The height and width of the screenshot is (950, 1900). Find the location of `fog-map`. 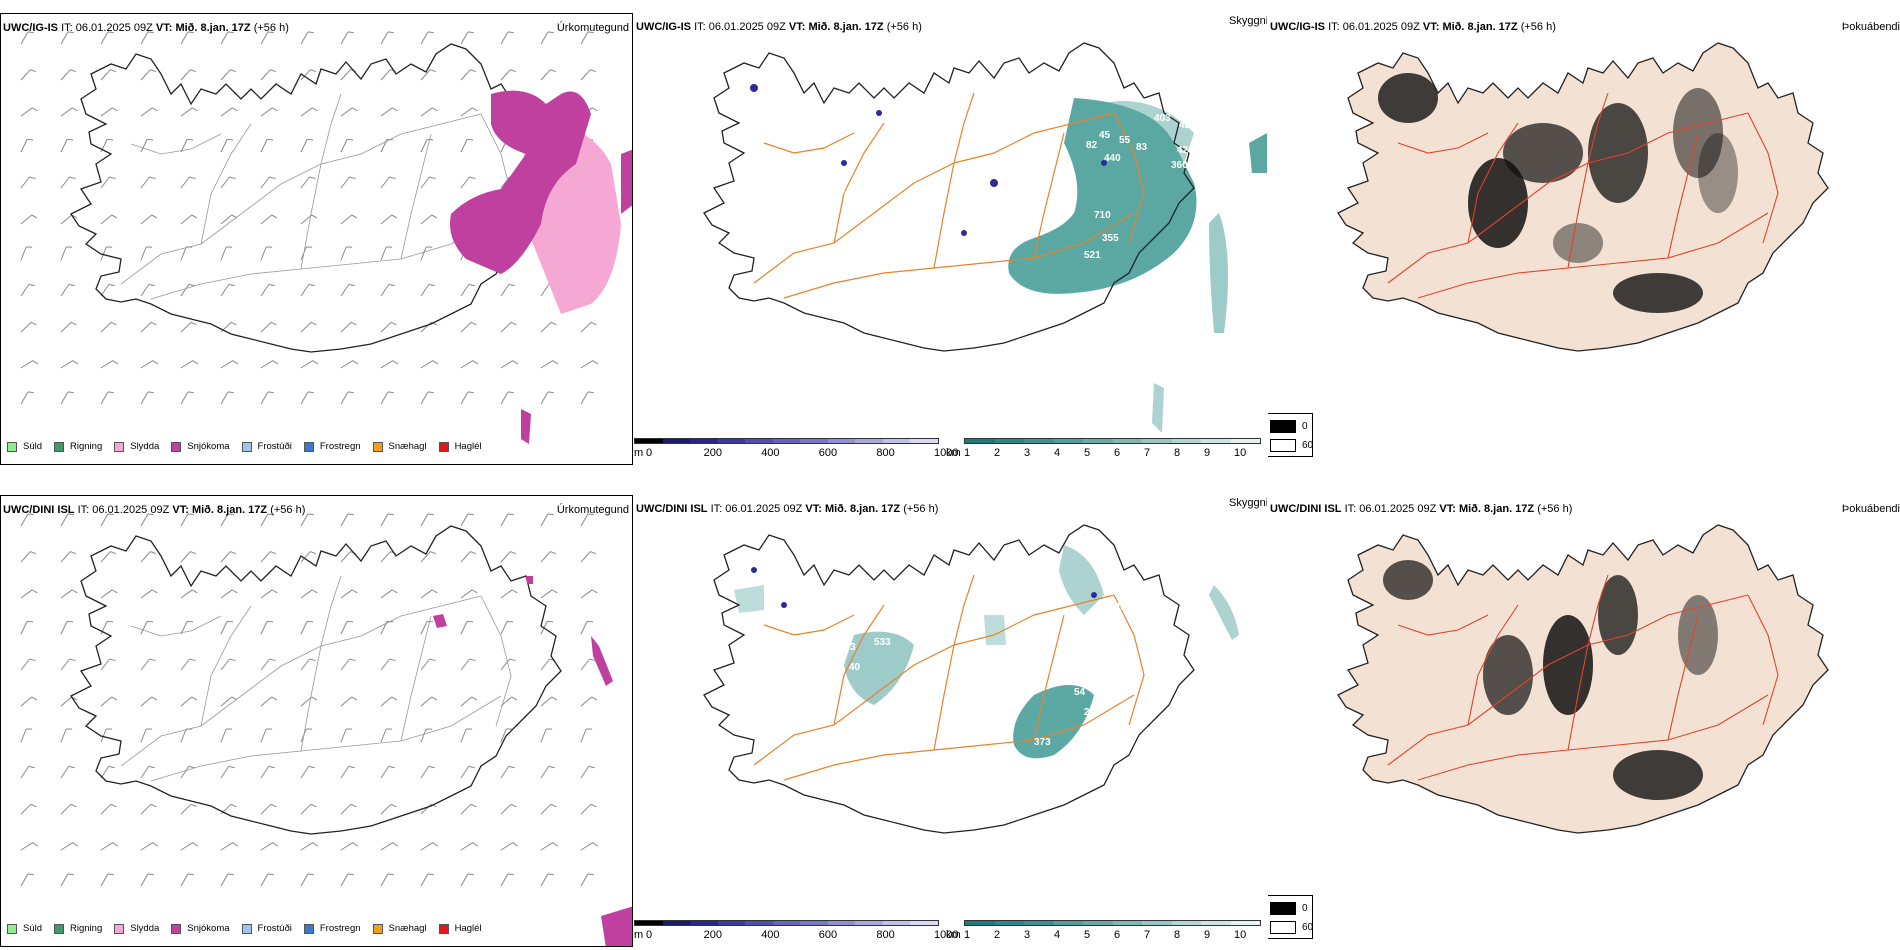

fog-map is located at coordinates (1583, 679).